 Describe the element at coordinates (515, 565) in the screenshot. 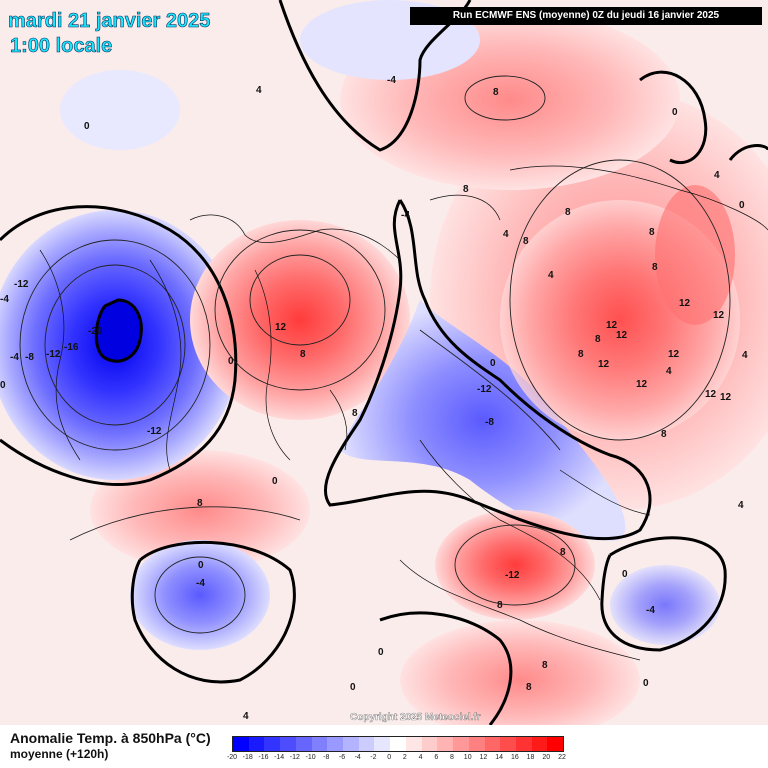

I see `warm-core-europe` at that location.